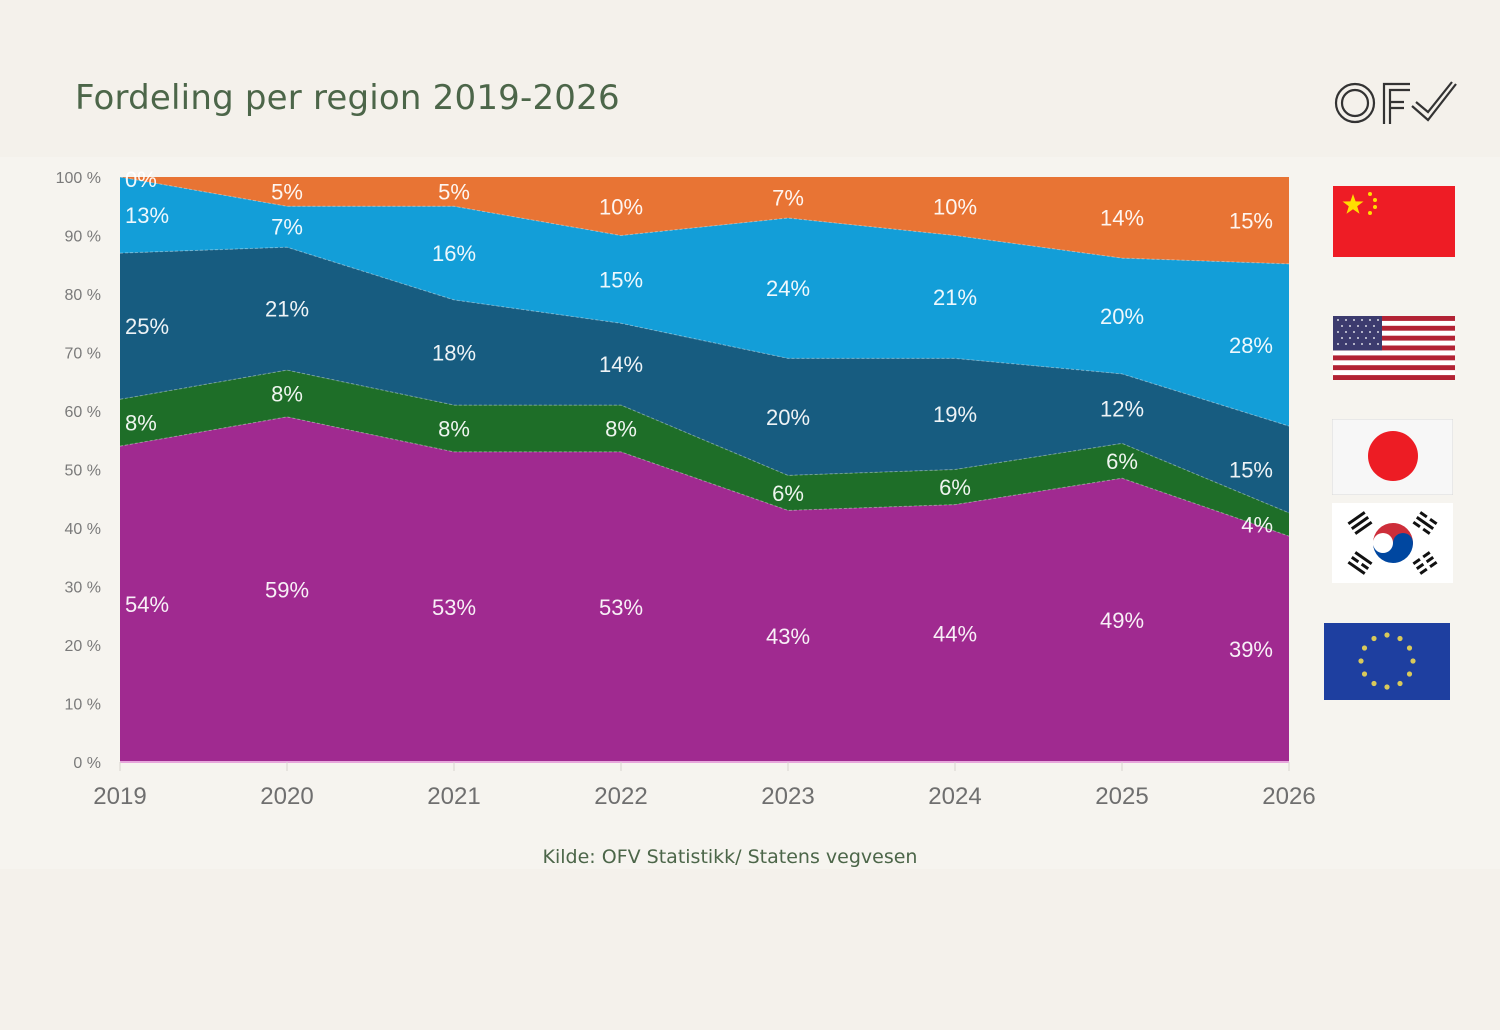  Describe the element at coordinates (1387, 661) in the screenshot. I see `eu-flag-icon` at that location.